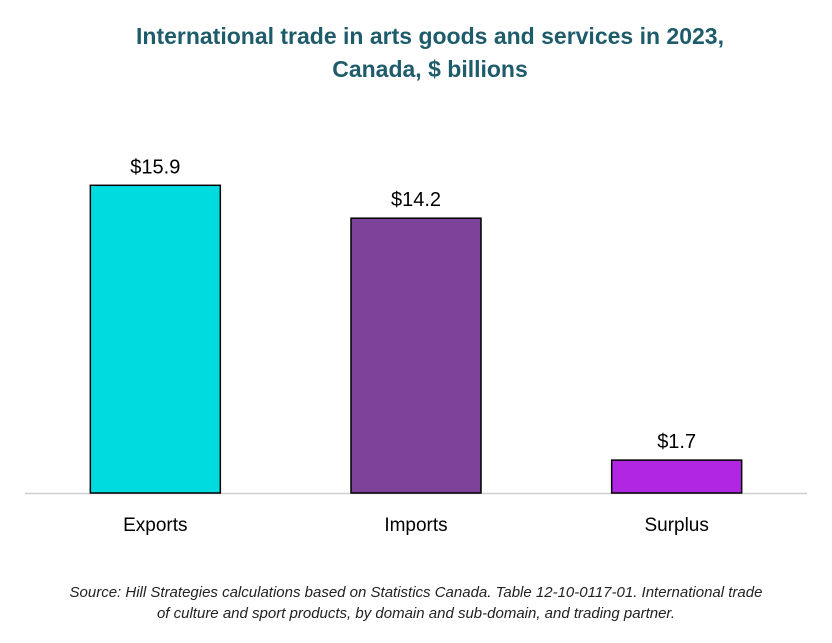  I want to click on data-label-surplus: $1.7, so click(676, 442).